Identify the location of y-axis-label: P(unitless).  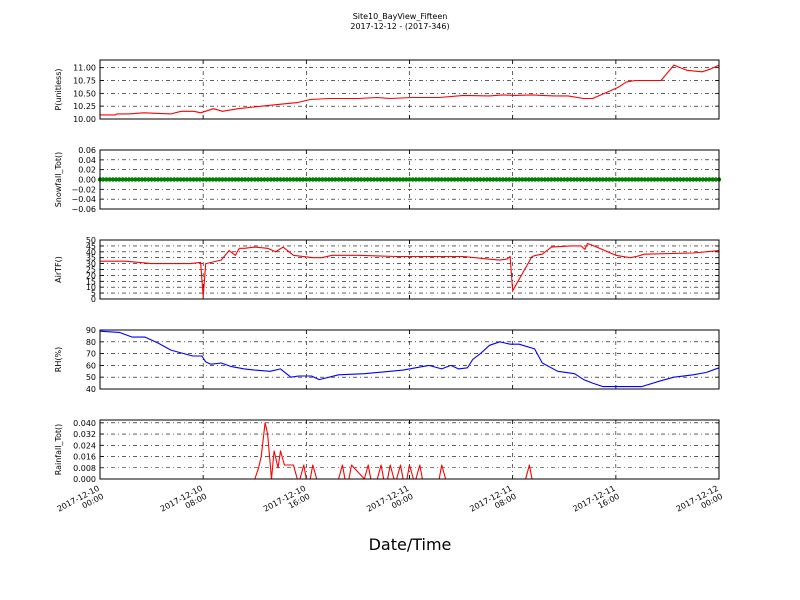
(58, 89).